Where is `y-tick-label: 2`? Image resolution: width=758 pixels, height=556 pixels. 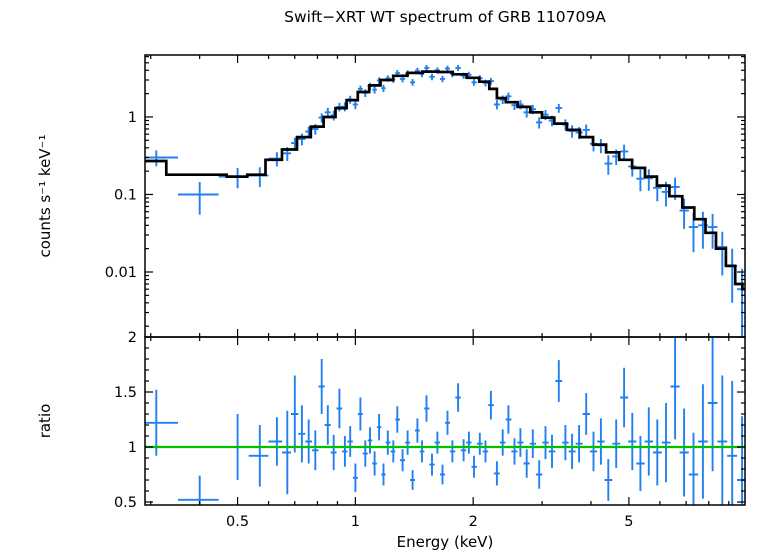 y-tick-label: 2 is located at coordinates (132, 338).